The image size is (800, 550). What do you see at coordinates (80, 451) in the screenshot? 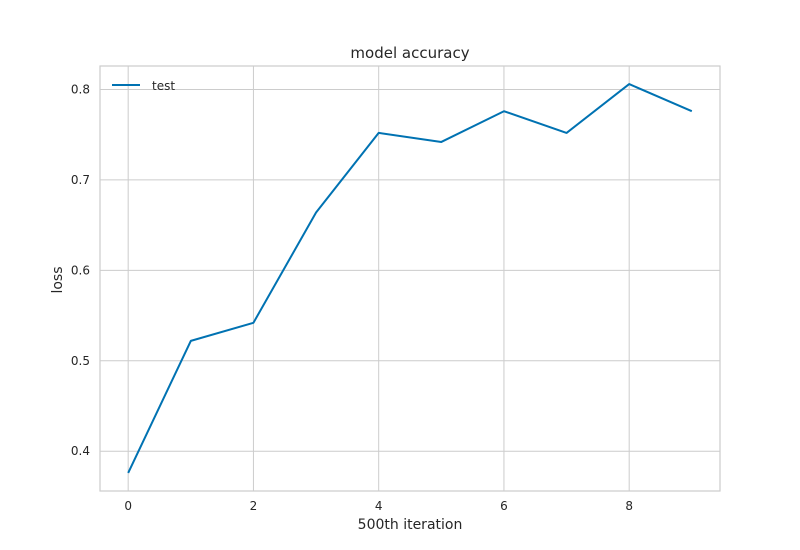
I see `y-tick-label: 0.4` at bounding box center [80, 451].